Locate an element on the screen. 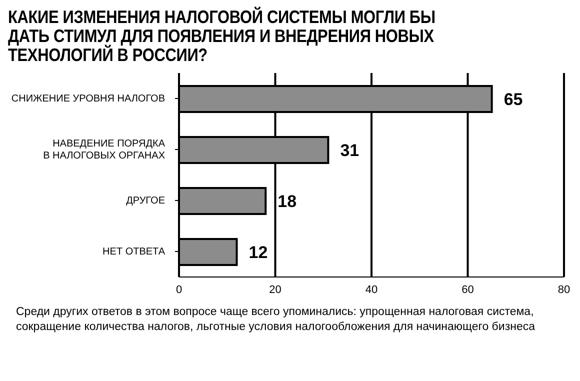  data-label: 18 is located at coordinates (287, 202).